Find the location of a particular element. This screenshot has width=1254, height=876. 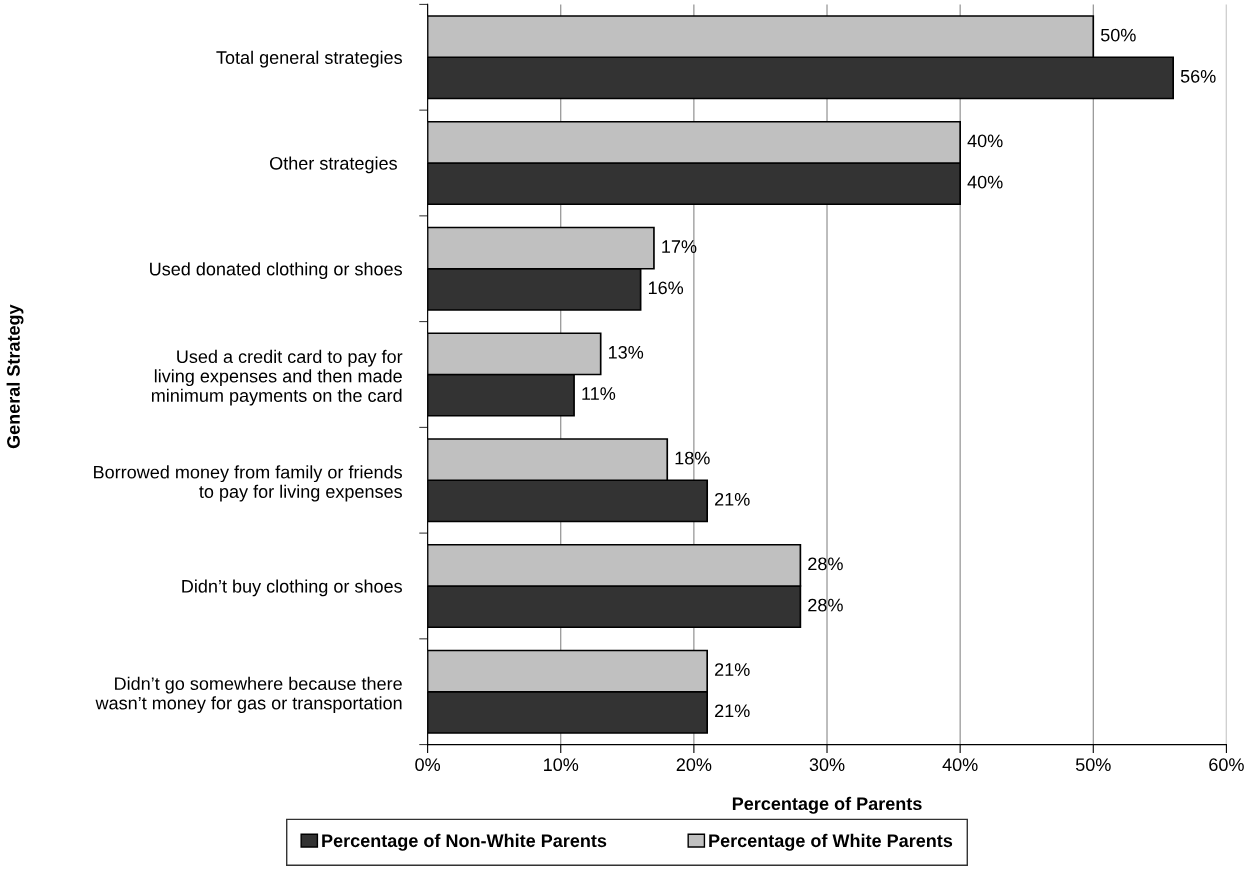

y-tick-label: Didn’t buy clothing or shoes is located at coordinates (292, 588).